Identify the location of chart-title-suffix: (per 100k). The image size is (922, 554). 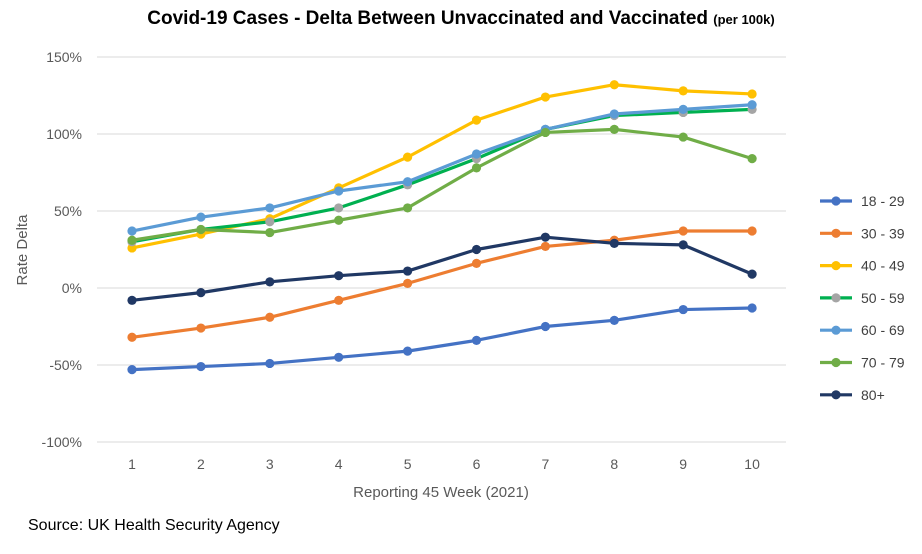
(744, 19).